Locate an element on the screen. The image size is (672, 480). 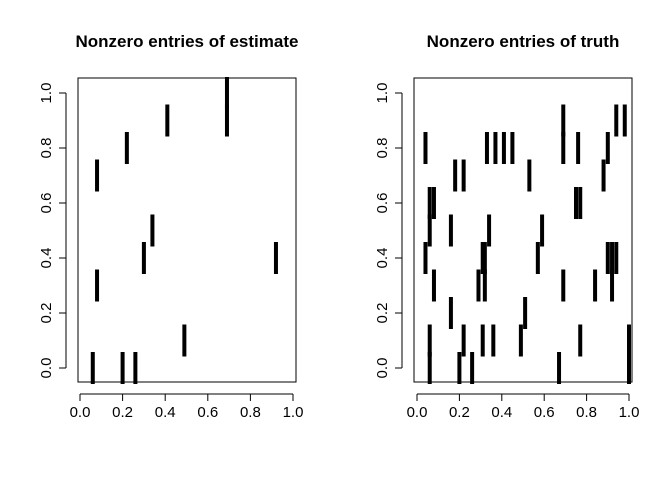
truth-x-tick-label: 0.6 is located at coordinates (544, 412).